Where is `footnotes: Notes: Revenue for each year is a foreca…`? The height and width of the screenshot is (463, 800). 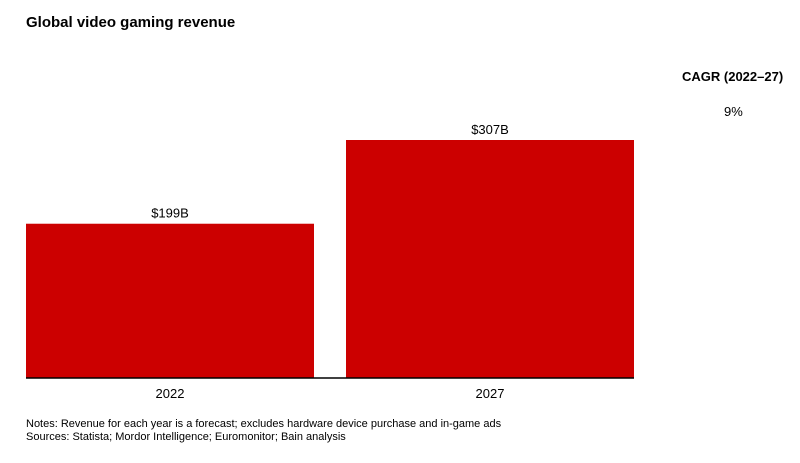
footnotes: Notes: Revenue for each year is a foreca… is located at coordinates (263, 431).